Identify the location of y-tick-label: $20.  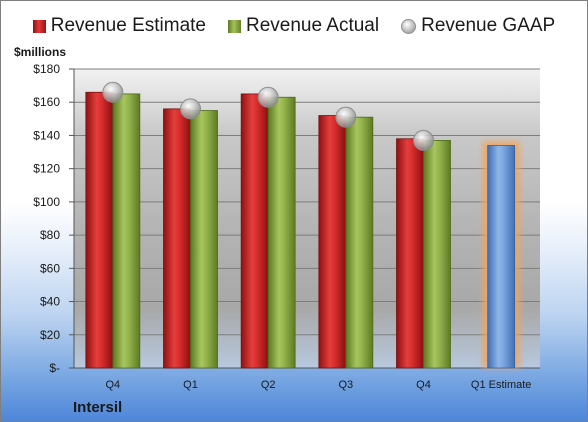
(50, 335).